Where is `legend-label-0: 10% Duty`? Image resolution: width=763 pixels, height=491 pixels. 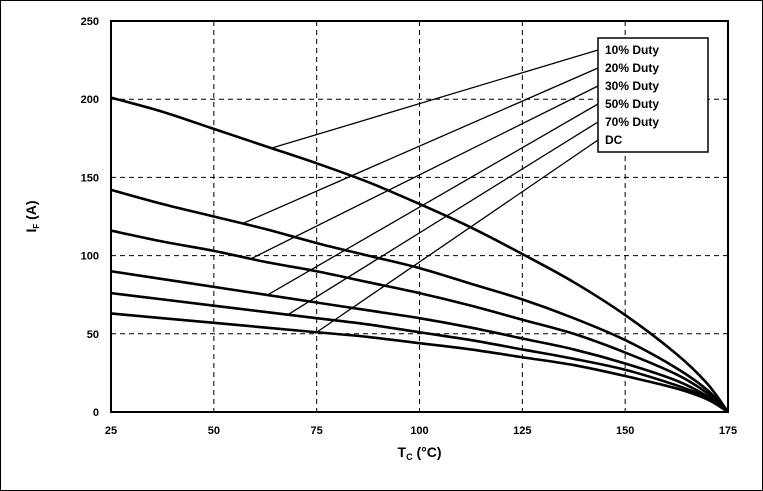 legend-label-0: 10% Duty is located at coordinates (632, 50).